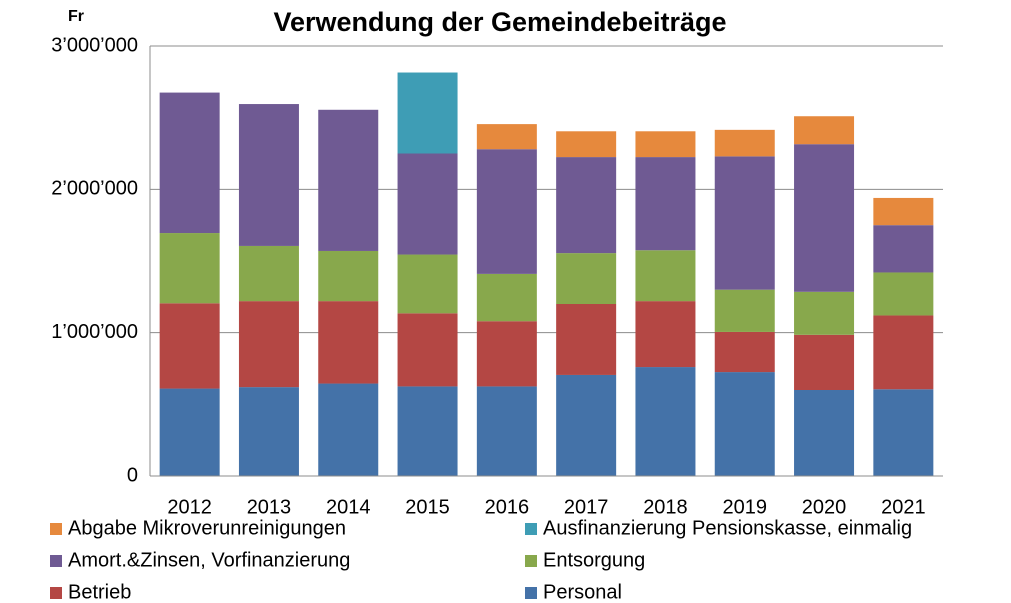  What do you see at coordinates (348, 507) in the screenshot?
I see `x-tick-label: 2014` at bounding box center [348, 507].